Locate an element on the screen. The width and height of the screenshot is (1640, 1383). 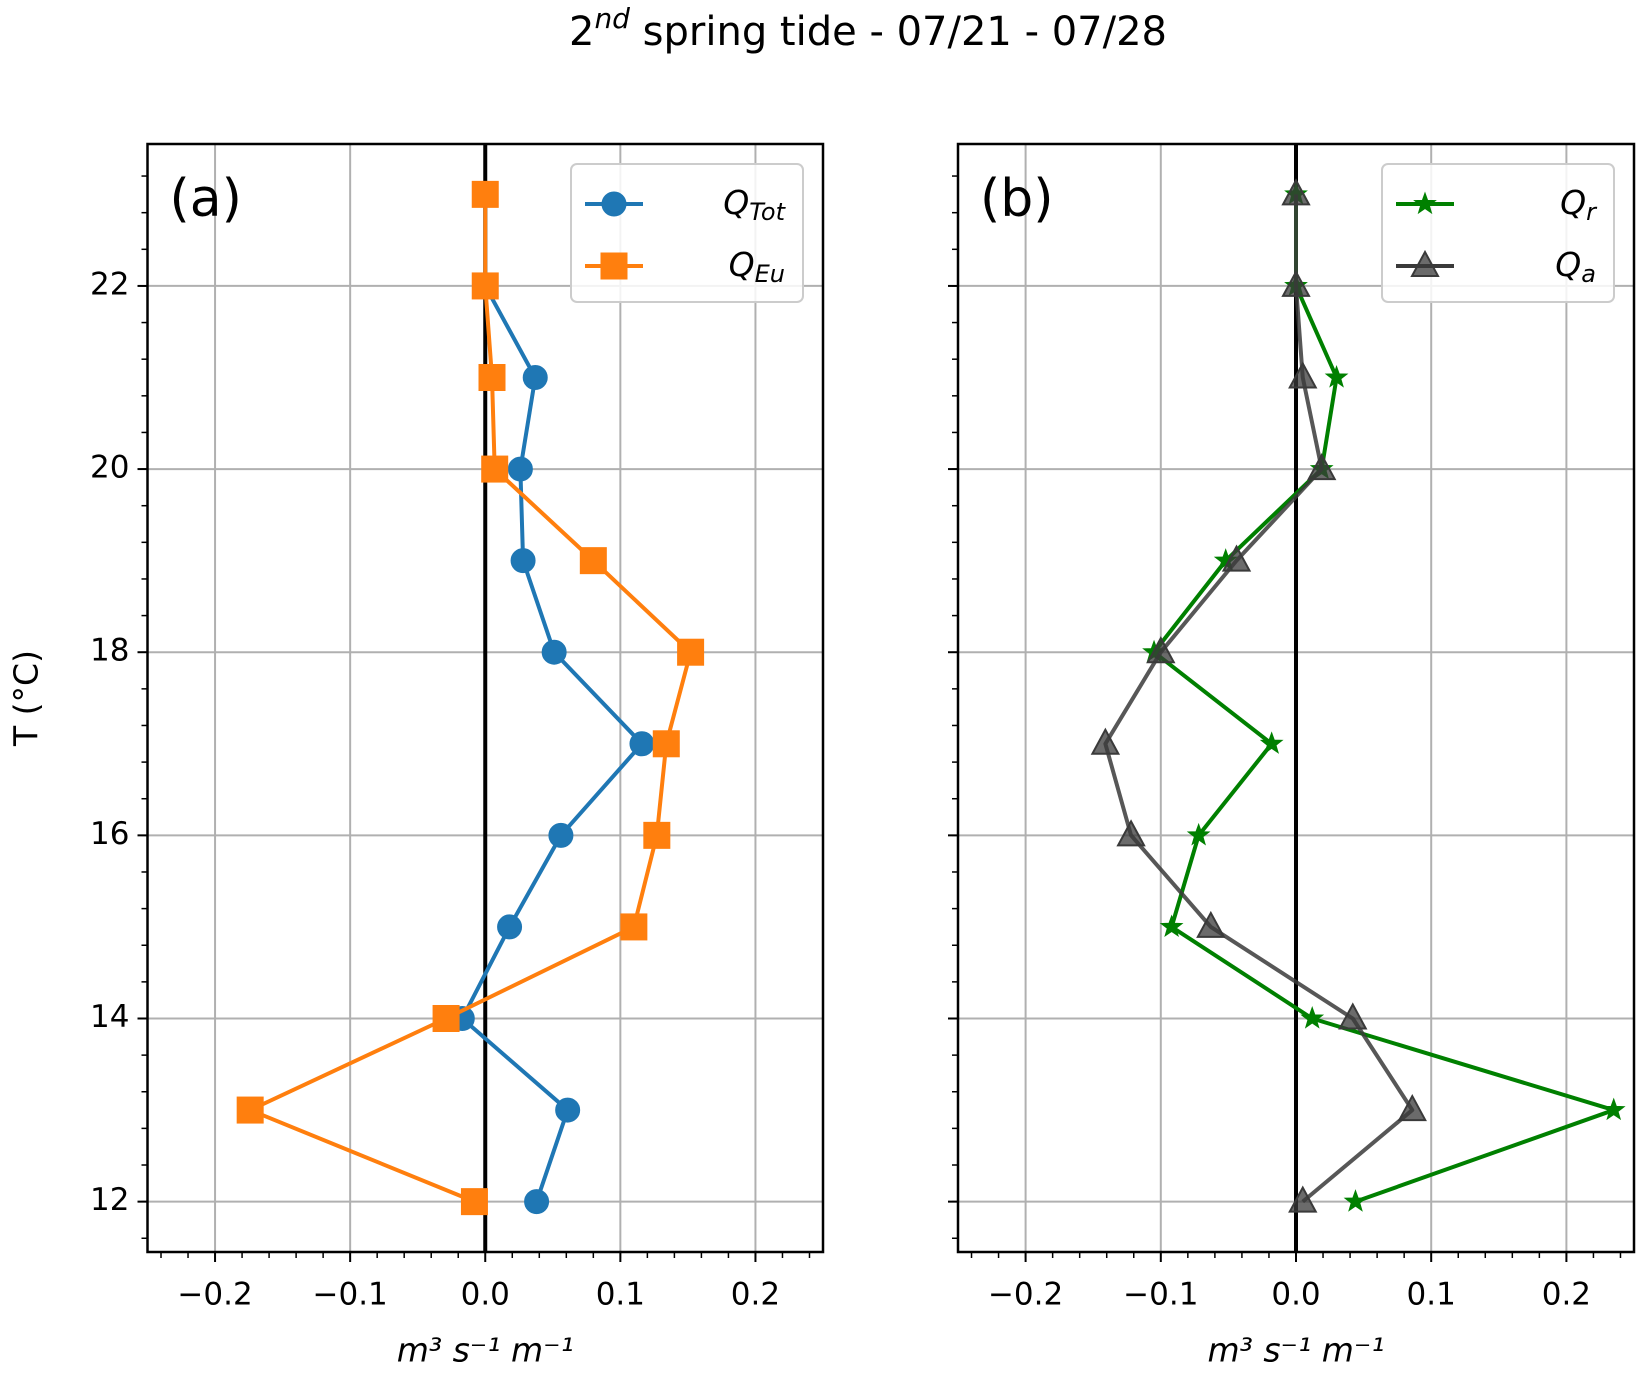
figure-title: 2nd spring tide - 07/21 - 07/28 is located at coordinates (868, 28).